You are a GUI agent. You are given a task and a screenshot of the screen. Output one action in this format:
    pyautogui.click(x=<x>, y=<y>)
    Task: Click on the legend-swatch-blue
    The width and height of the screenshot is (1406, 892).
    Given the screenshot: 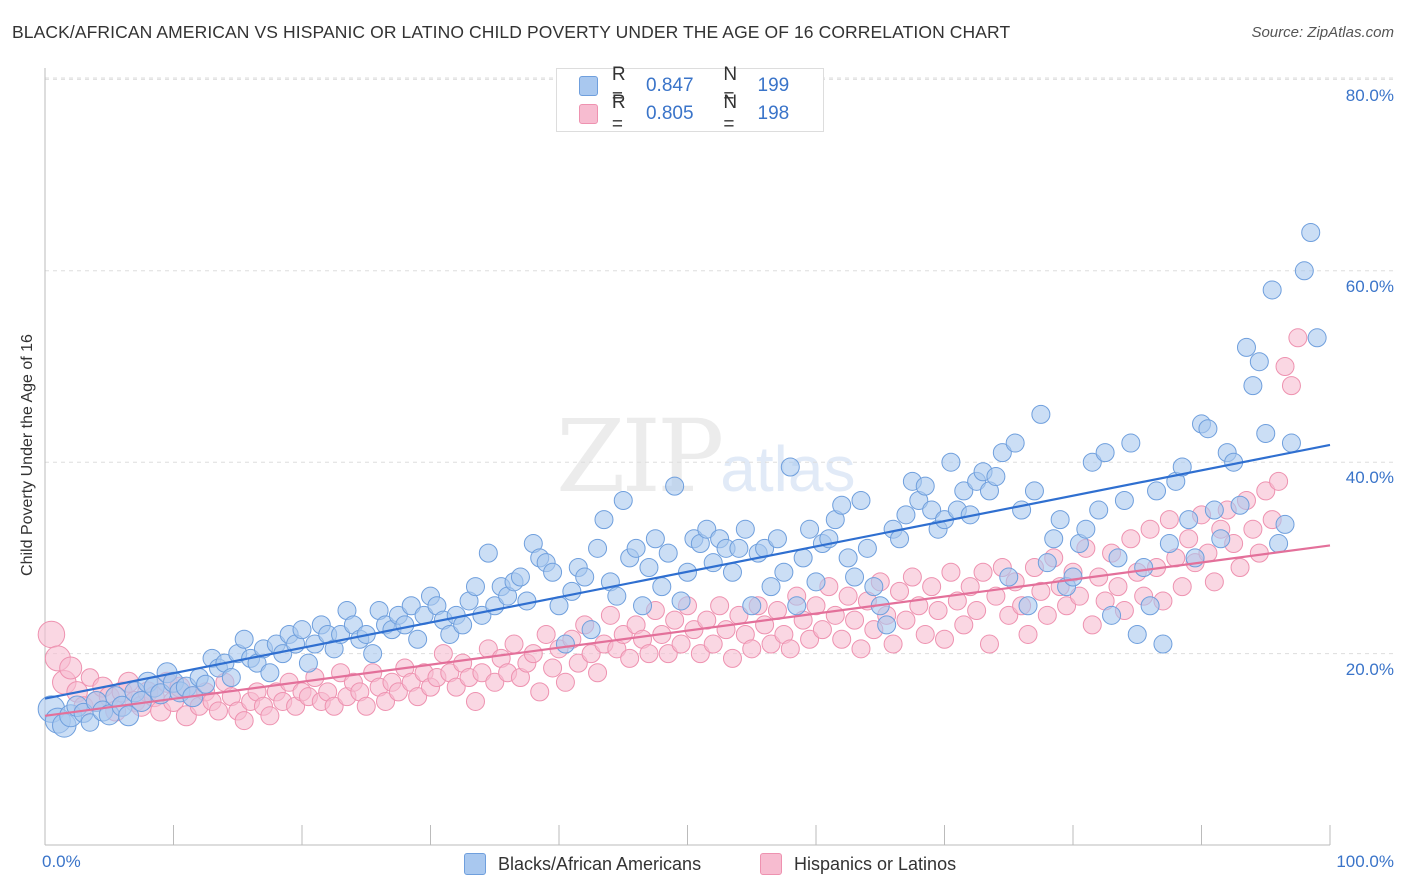 What is the action you would take?
    pyautogui.click(x=588, y=86)
    